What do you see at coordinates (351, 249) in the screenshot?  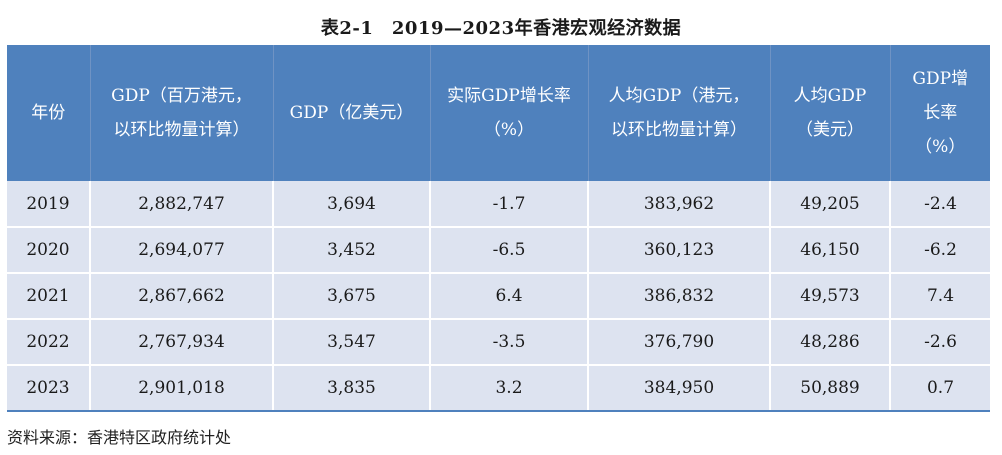 I see `cell-gdp-usd: 3,452` at bounding box center [351, 249].